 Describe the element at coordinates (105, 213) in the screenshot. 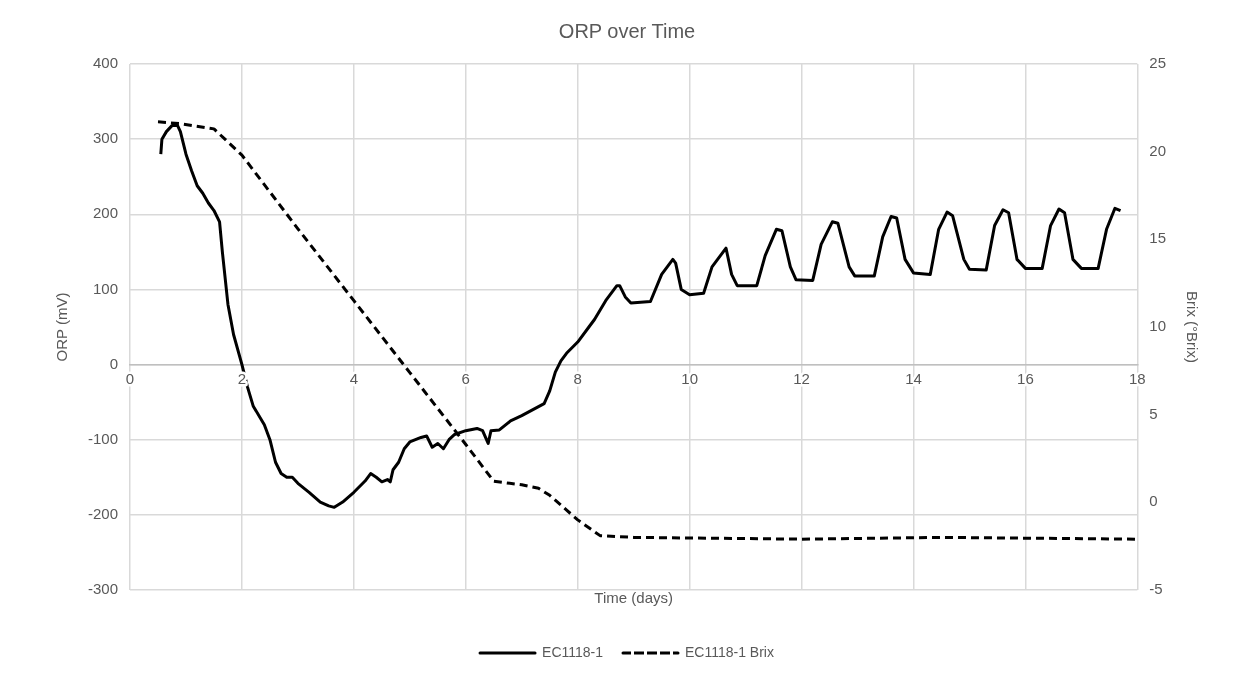

I see `y-tick-label: 200` at that location.